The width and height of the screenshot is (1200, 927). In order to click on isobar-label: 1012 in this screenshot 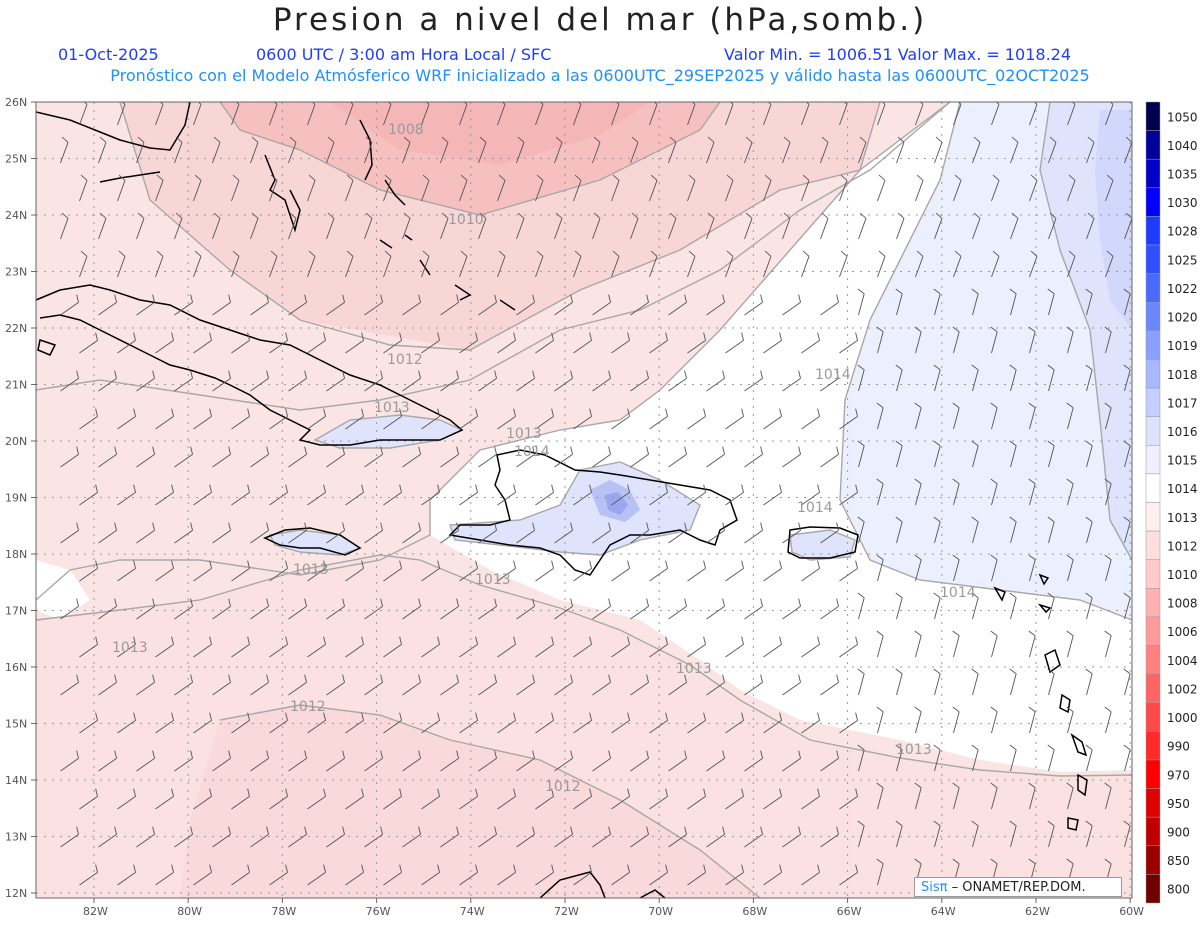, I will do `click(405, 360)`.